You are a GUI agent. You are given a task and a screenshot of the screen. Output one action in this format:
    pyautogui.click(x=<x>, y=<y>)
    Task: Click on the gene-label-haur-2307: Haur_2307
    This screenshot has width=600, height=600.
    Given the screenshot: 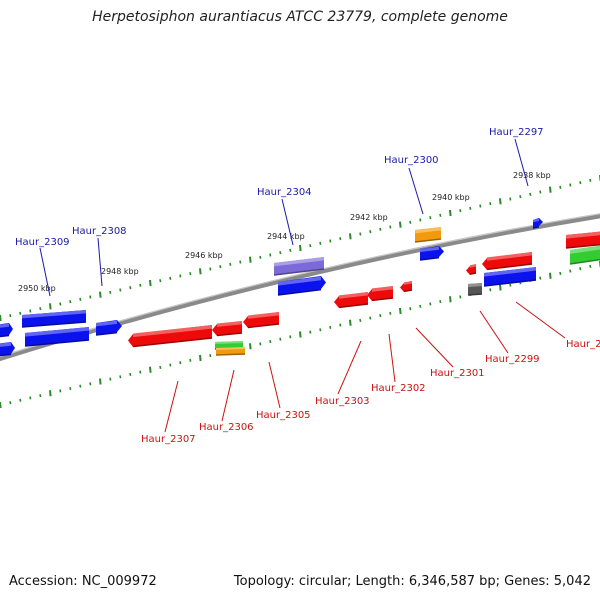 What is the action you would take?
    pyautogui.click(x=168, y=439)
    